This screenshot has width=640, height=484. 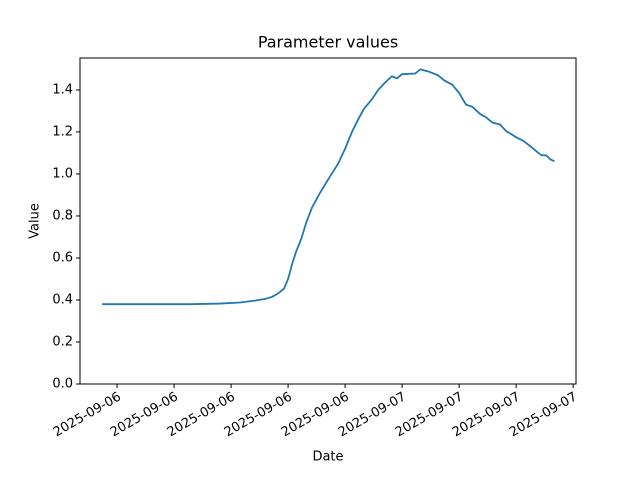 I want to click on x-axis-label: Date, so click(x=327, y=457).